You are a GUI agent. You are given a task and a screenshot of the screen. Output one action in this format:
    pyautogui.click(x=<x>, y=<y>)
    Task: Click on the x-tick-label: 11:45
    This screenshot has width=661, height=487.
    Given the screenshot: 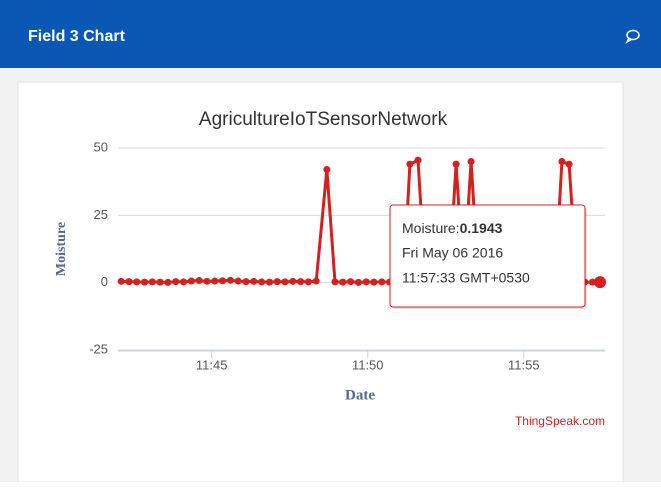 What is the action you would take?
    pyautogui.click(x=212, y=364)
    